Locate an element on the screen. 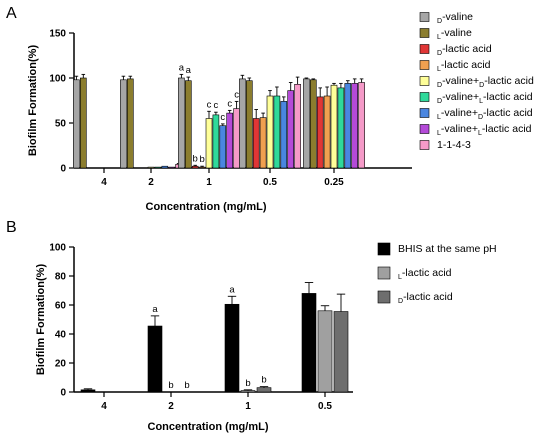 The height and width of the screenshot is (438, 550). legend-entry: D-valine+L-lactic acid is located at coordinates (485, 98).